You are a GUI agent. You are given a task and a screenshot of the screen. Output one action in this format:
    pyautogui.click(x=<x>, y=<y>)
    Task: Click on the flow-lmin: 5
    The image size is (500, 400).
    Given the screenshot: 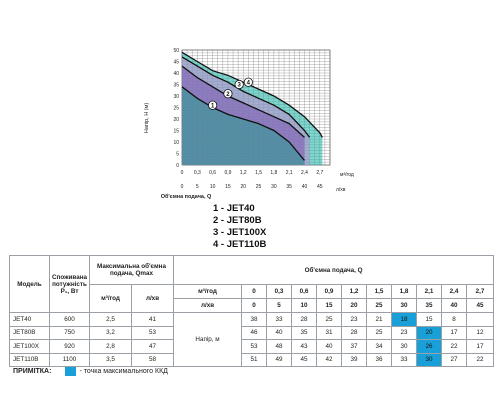 What is the action you would take?
    pyautogui.click(x=279, y=305)
    